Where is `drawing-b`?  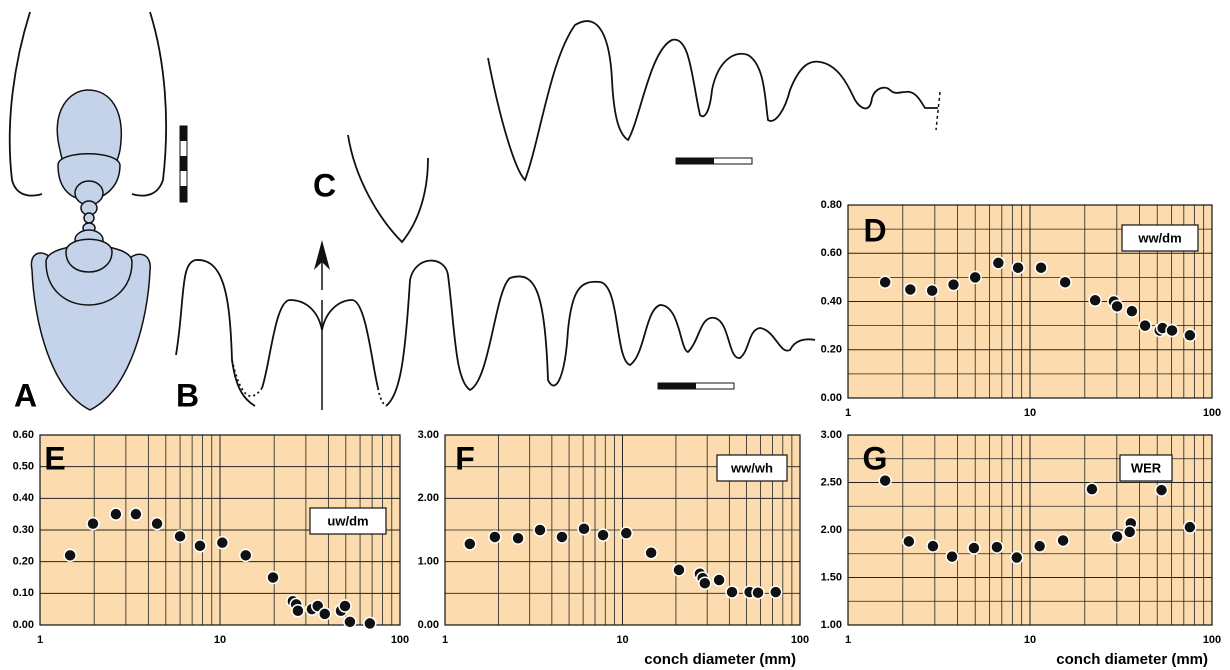 drawing-b is located at coordinates (495, 325).